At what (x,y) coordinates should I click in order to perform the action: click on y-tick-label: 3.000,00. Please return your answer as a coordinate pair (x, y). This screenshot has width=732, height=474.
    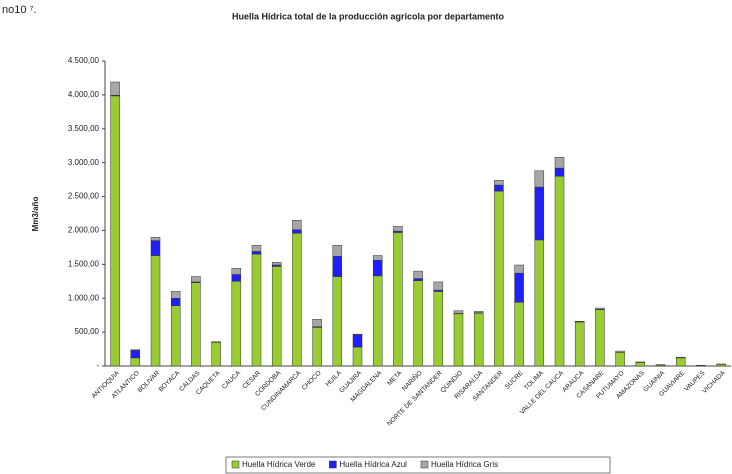
    Looking at the image, I should click on (84, 162).